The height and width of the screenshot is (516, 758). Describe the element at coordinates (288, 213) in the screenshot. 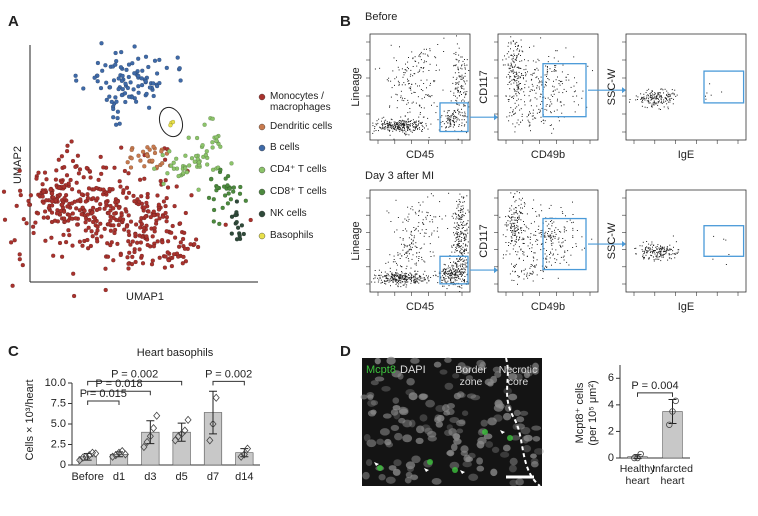

I see `legend-label: NK cells` at that location.